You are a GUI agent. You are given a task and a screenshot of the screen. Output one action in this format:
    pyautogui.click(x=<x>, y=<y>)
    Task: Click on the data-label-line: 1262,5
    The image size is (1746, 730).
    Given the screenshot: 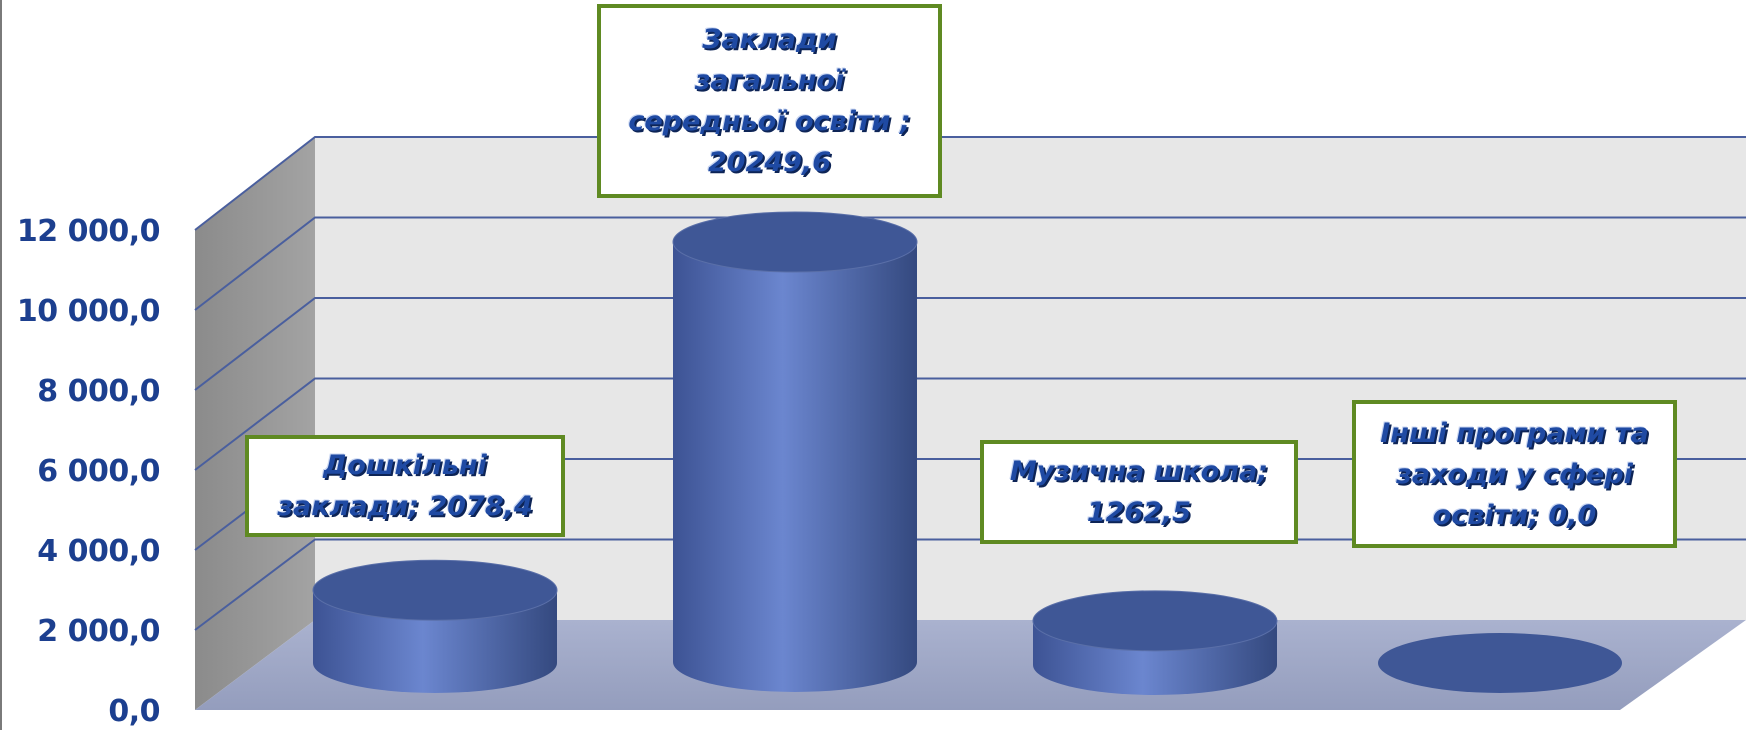 What is the action you would take?
    pyautogui.click(x=1139, y=512)
    